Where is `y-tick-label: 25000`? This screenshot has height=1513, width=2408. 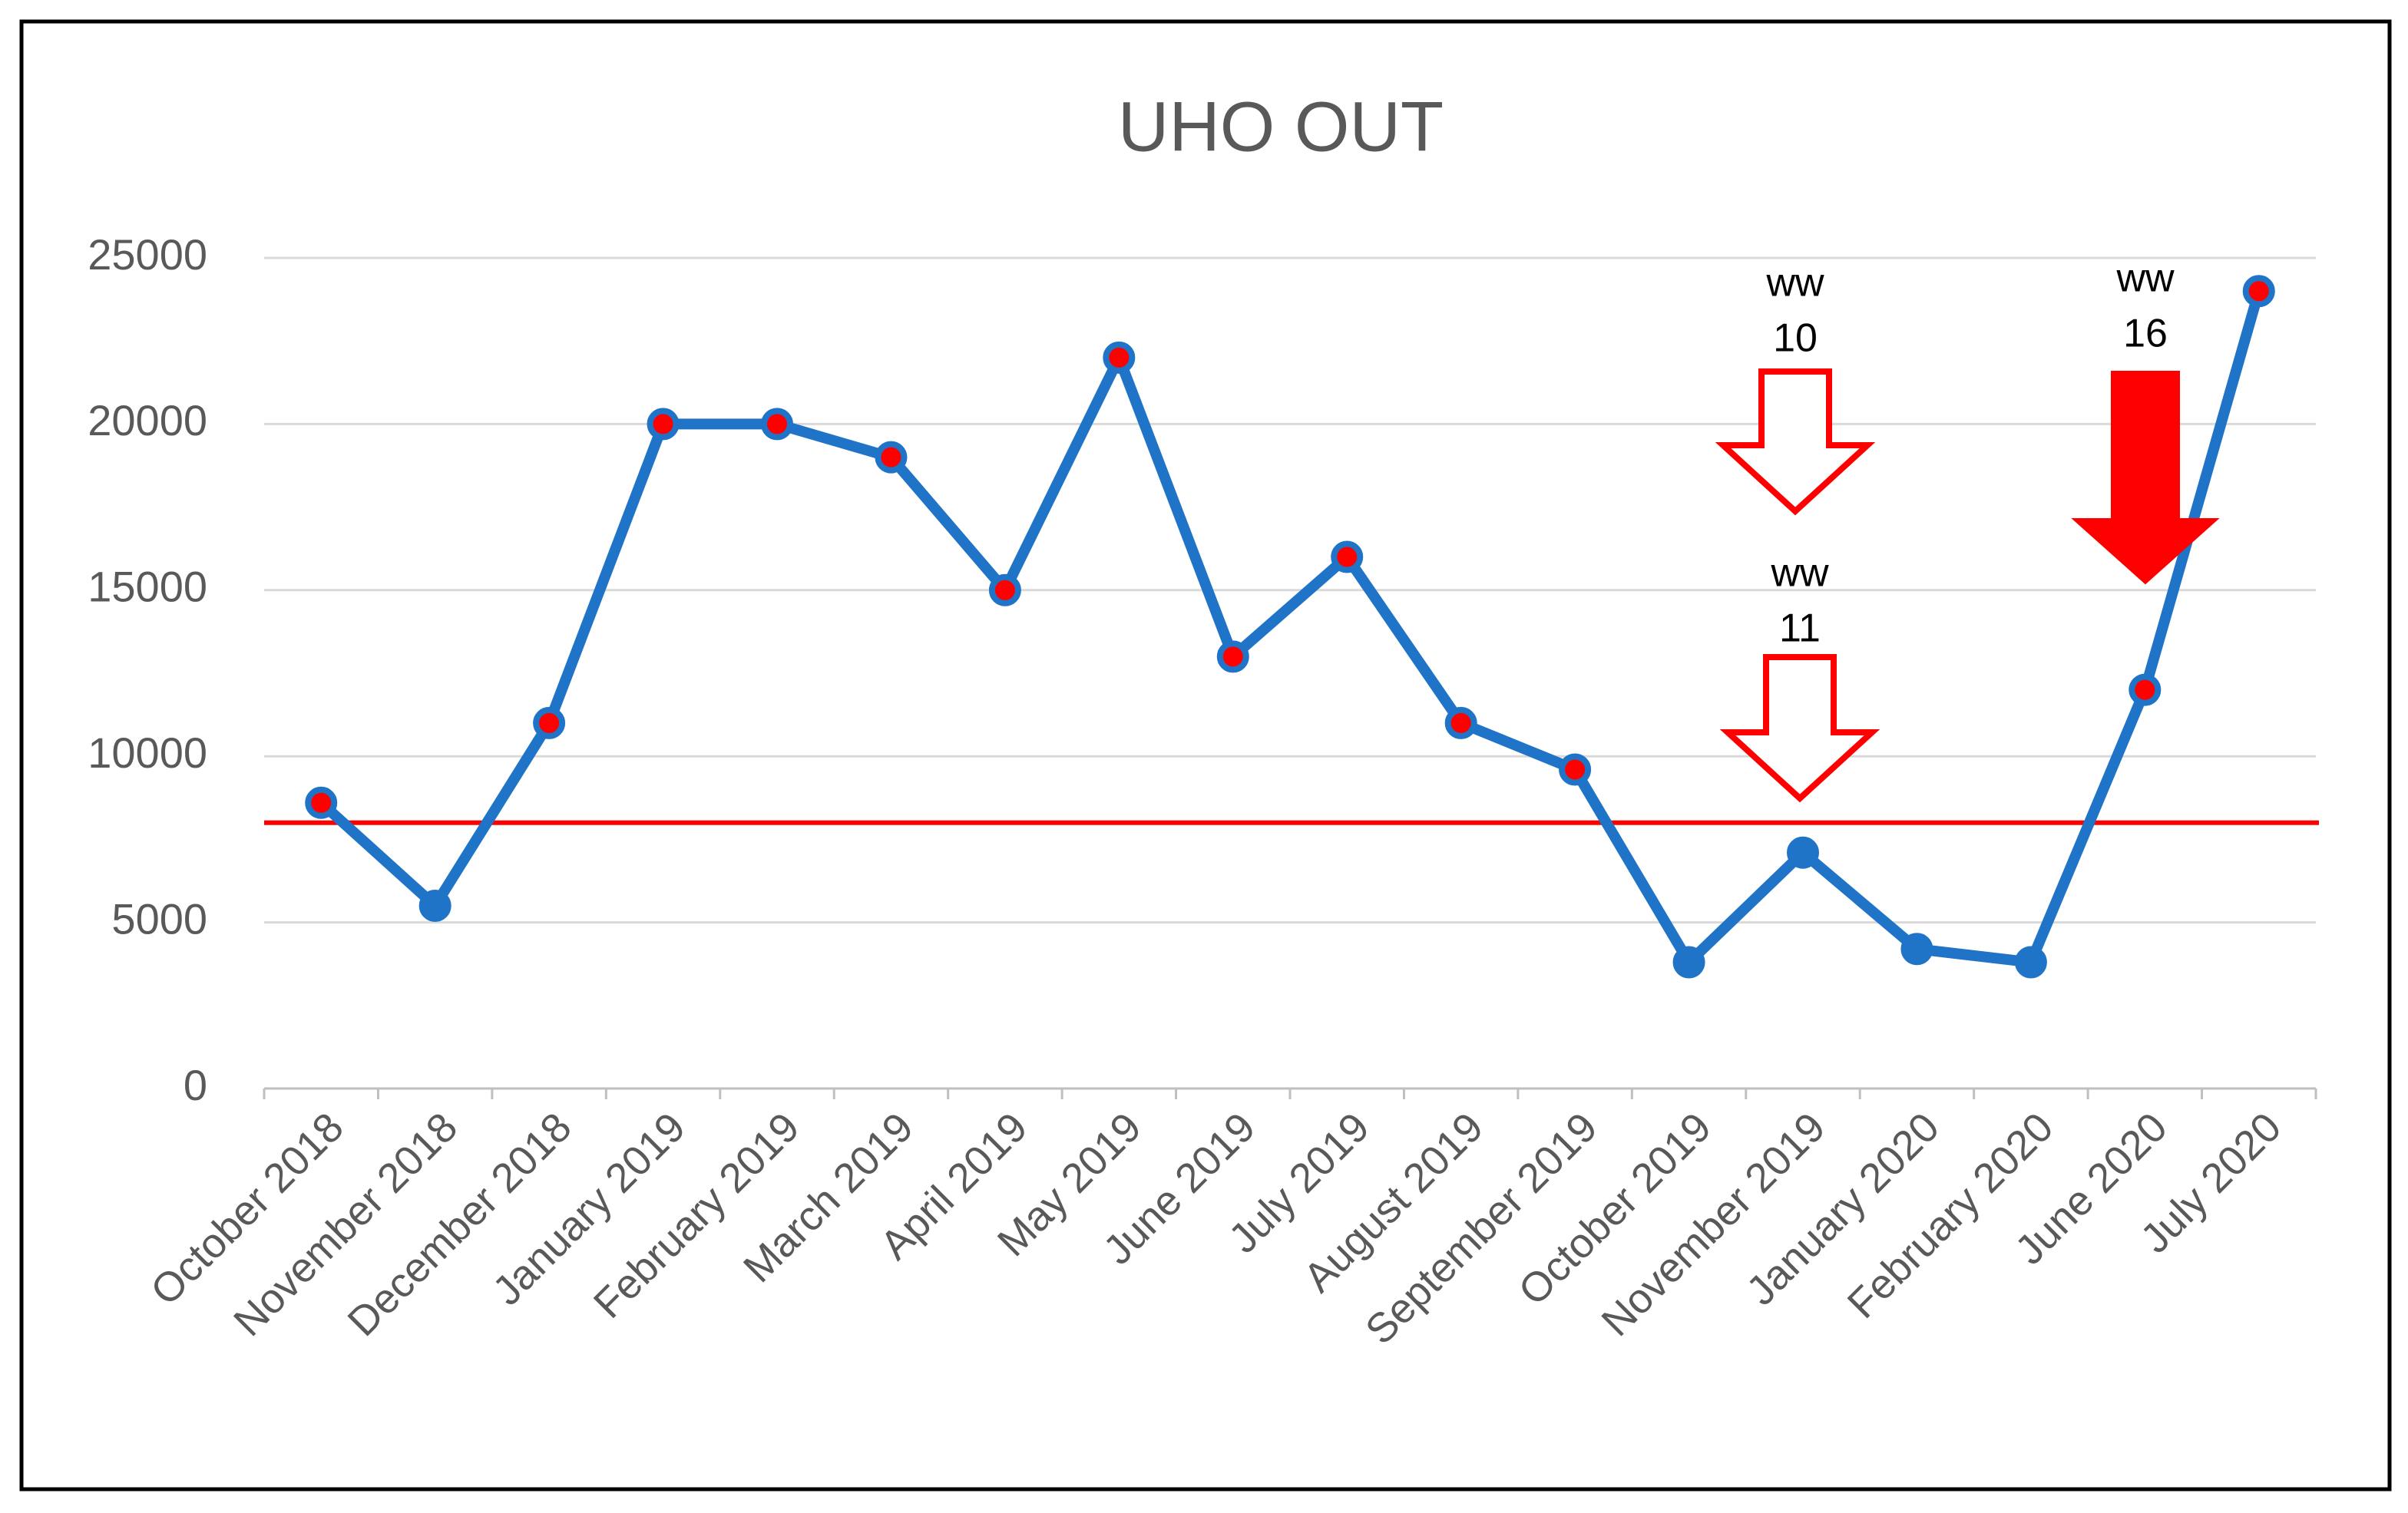 y-tick-label: 25000 is located at coordinates (148, 254).